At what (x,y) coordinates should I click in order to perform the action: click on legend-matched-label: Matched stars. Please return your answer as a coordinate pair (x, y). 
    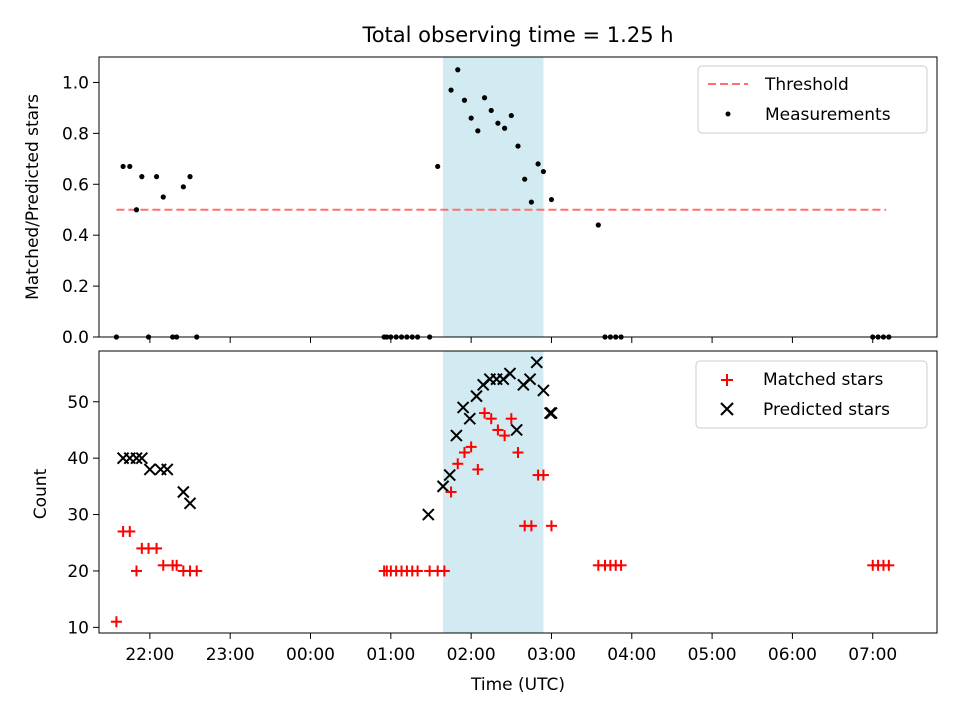
    Looking at the image, I should click on (823, 380).